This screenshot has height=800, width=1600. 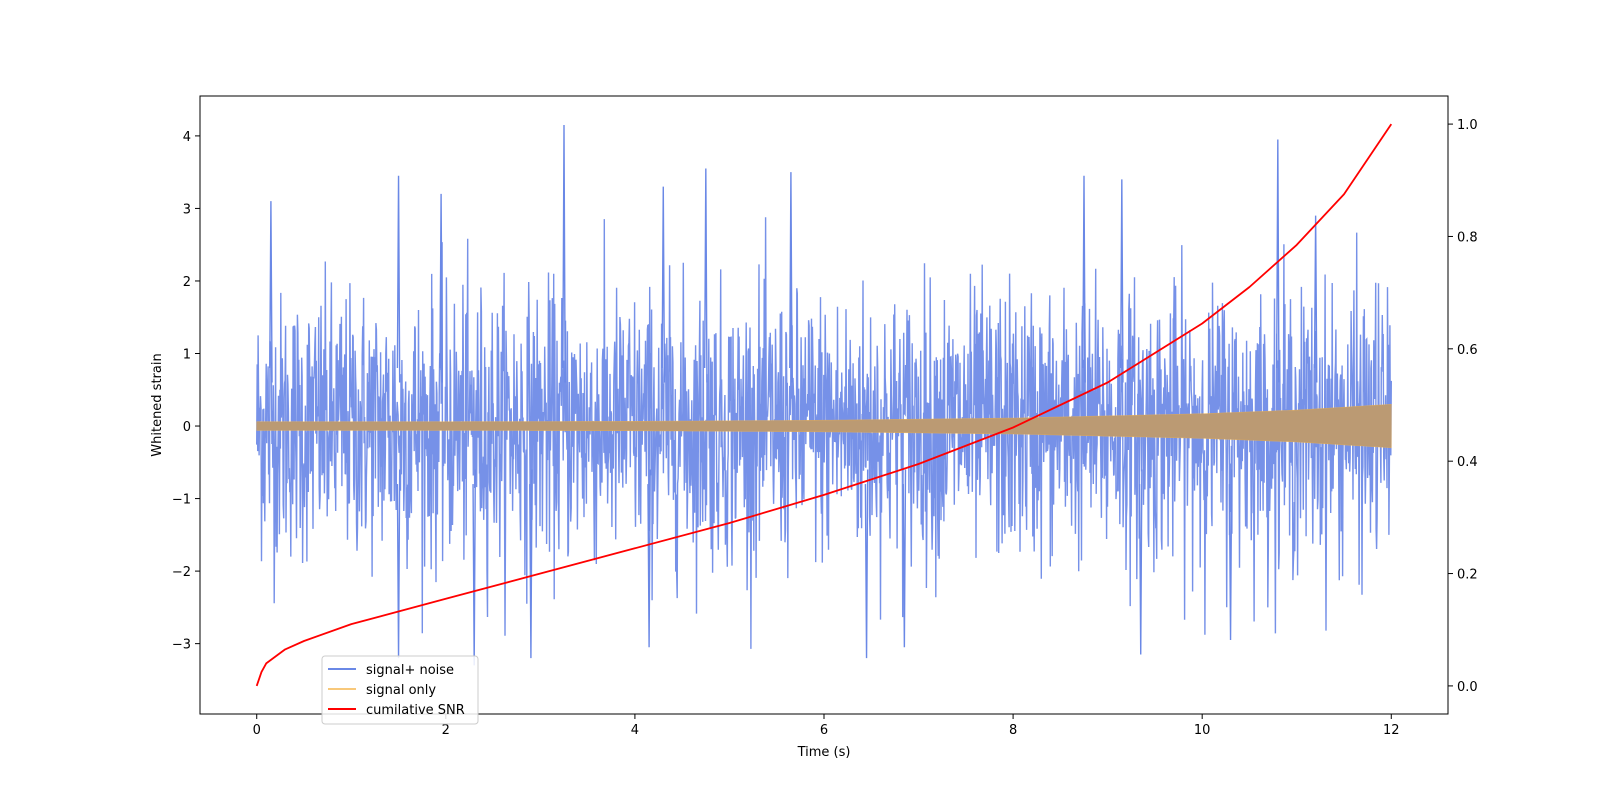 What do you see at coordinates (446, 730) in the screenshot?
I see `x-tick-label: 2` at bounding box center [446, 730].